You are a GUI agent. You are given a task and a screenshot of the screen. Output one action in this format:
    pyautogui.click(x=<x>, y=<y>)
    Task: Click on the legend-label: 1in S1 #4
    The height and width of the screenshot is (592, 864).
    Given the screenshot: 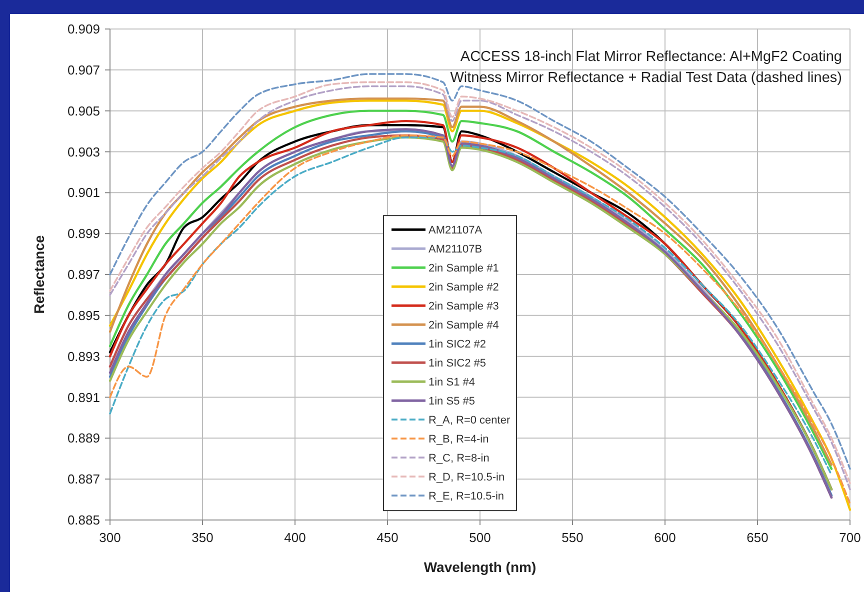 What is the action you would take?
    pyautogui.click(x=451, y=382)
    